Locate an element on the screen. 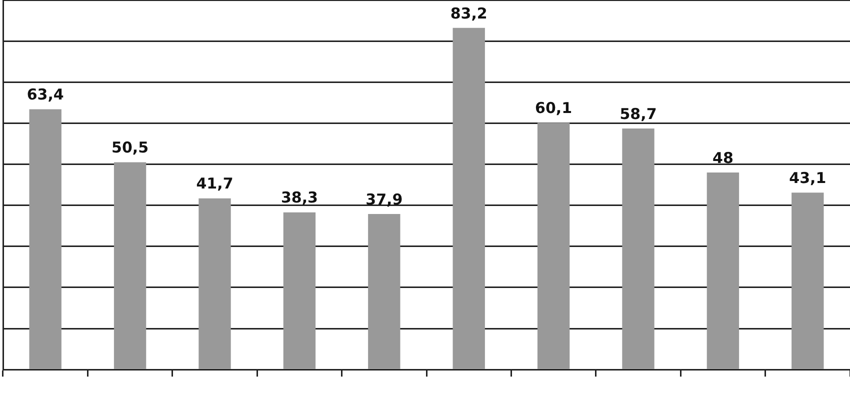 This screenshot has height=397, width=850. data-label: 50,5 is located at coordinates (130, 147).